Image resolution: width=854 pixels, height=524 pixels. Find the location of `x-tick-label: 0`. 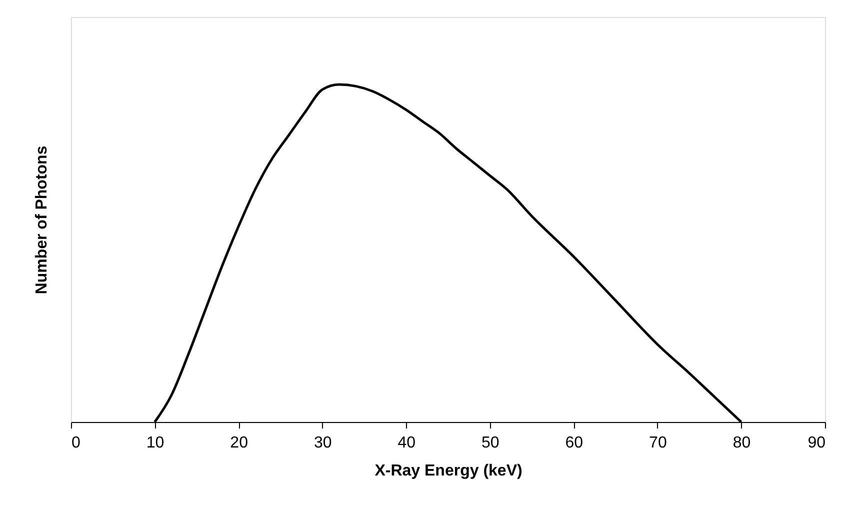

x-tick-label: 0 is located at coordinates (76, 443).